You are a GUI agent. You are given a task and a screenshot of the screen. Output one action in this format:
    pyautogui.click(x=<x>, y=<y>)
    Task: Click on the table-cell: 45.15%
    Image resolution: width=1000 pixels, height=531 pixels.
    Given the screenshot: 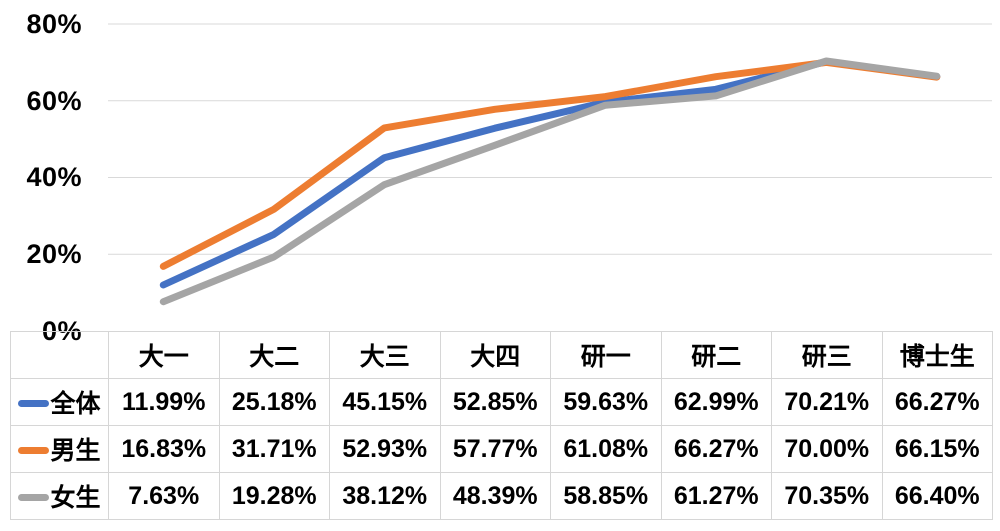 What is the action you would take?
    pyautogui.click(x=385, y=402)
    